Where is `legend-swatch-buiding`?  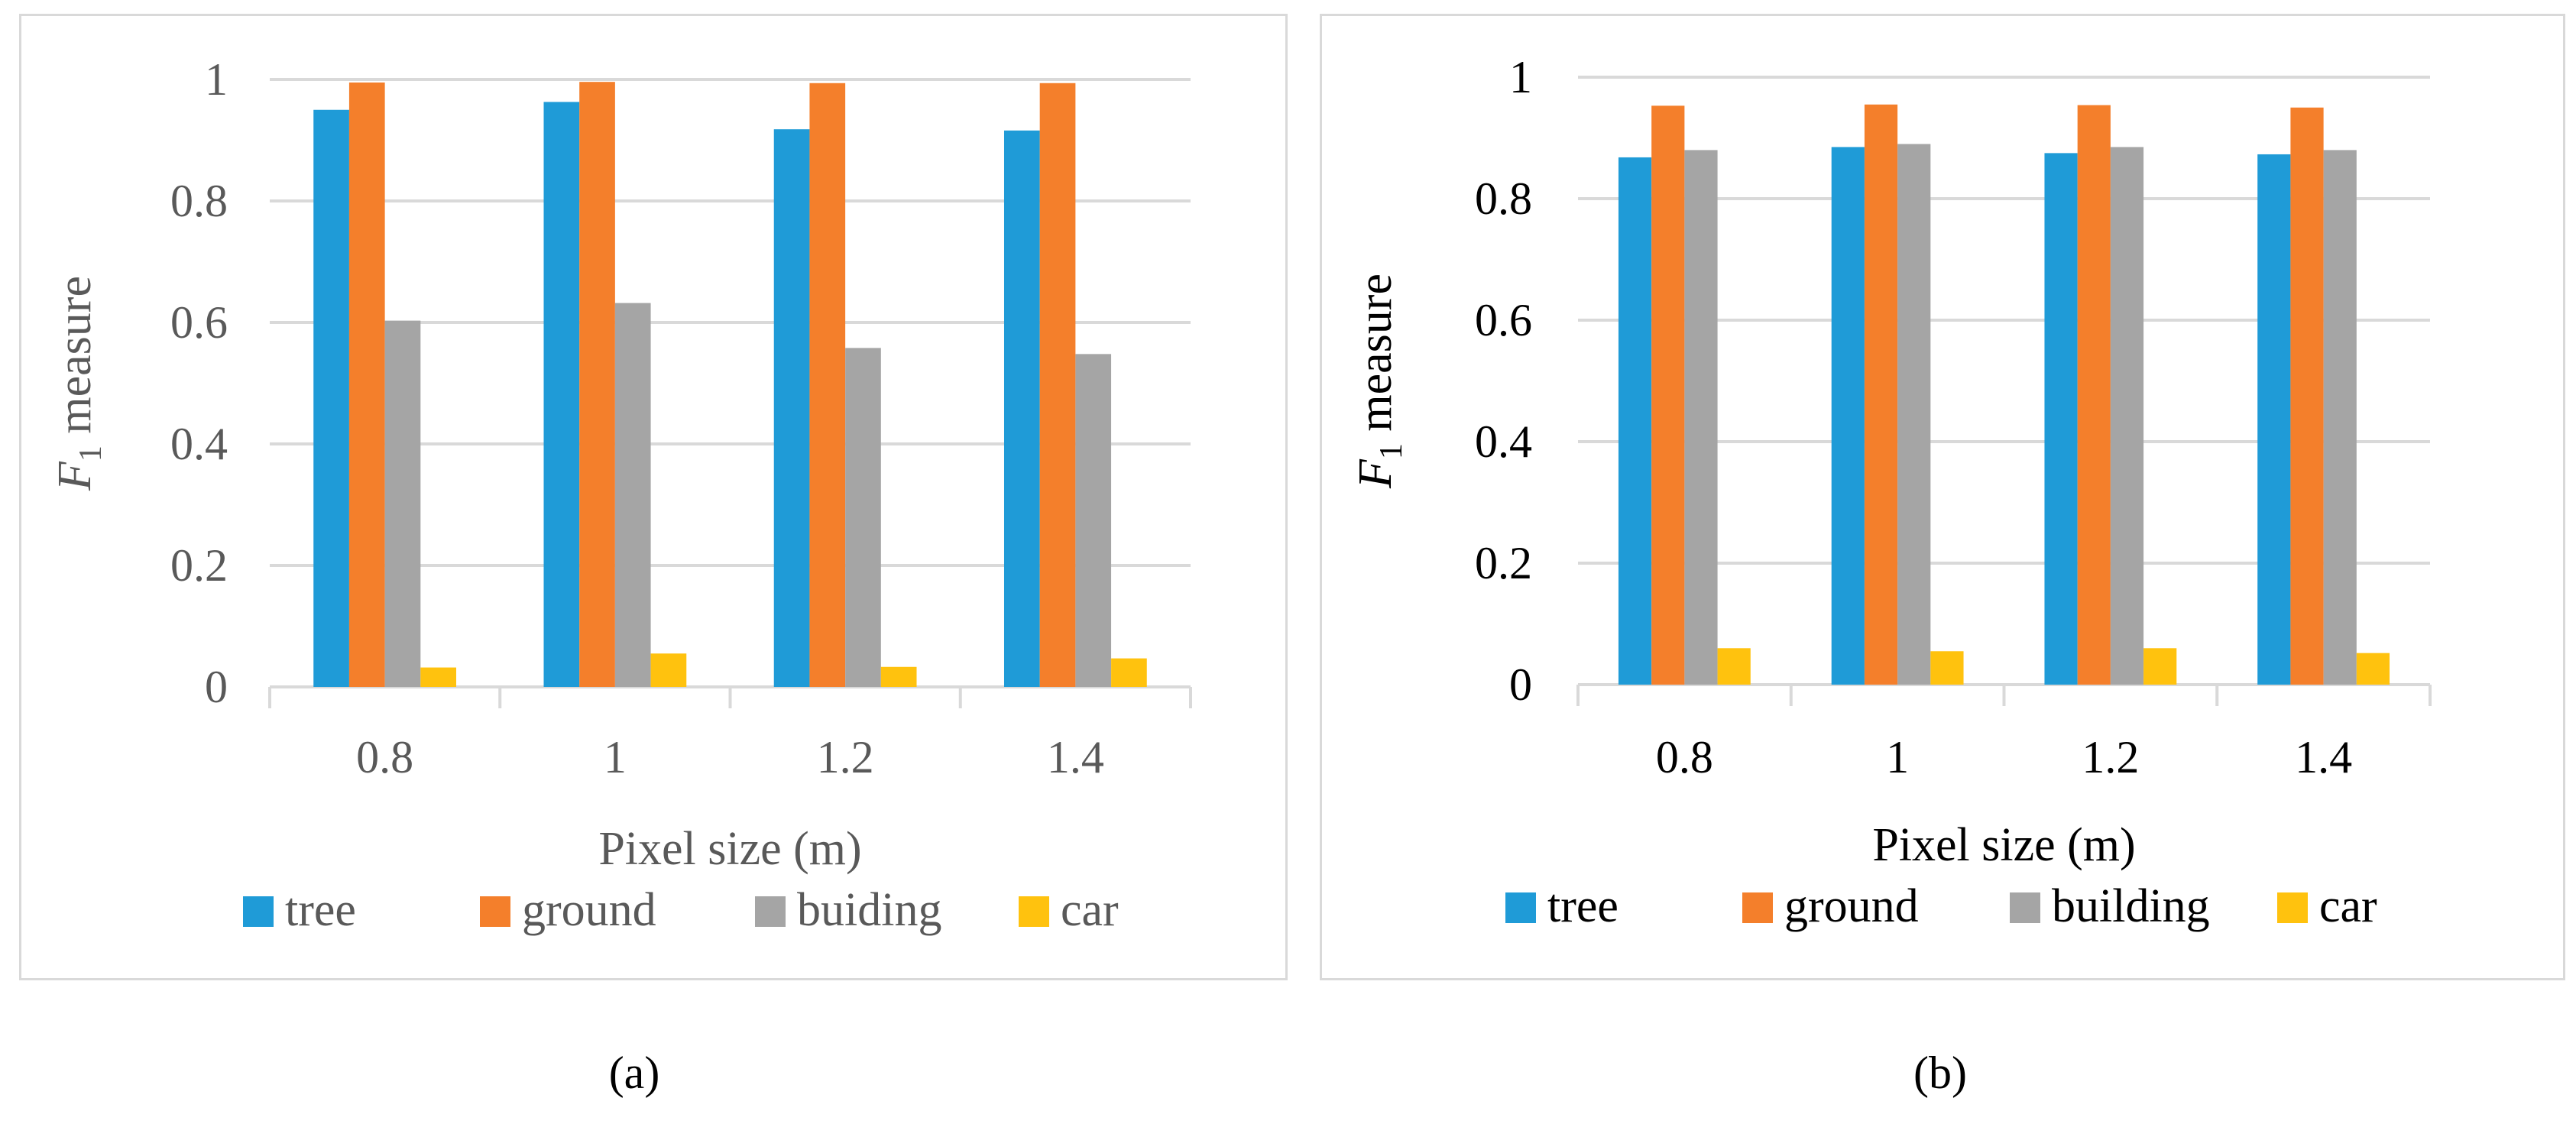 legend-swatch-buiding is located at coordinates (771, 912).